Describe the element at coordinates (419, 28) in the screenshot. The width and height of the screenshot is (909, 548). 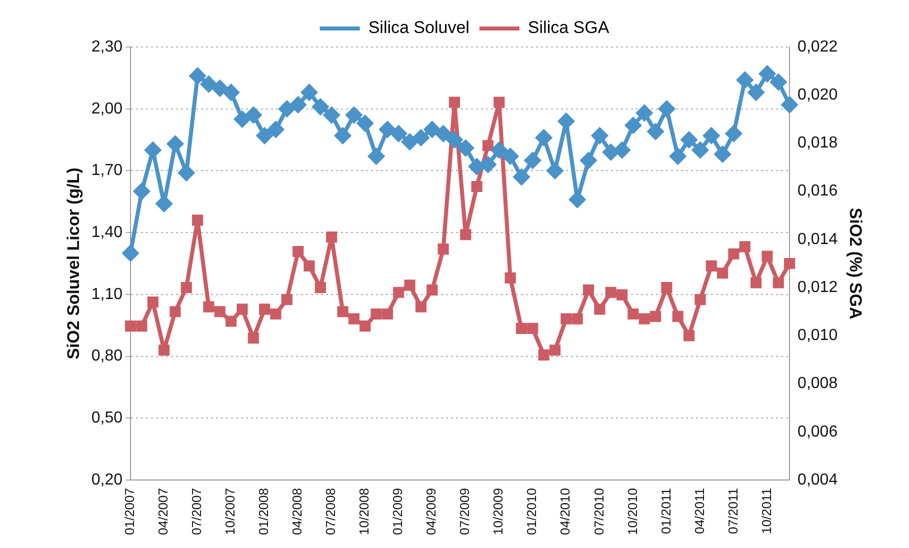
I see `legend-label: Silica Soluvel` at that location.